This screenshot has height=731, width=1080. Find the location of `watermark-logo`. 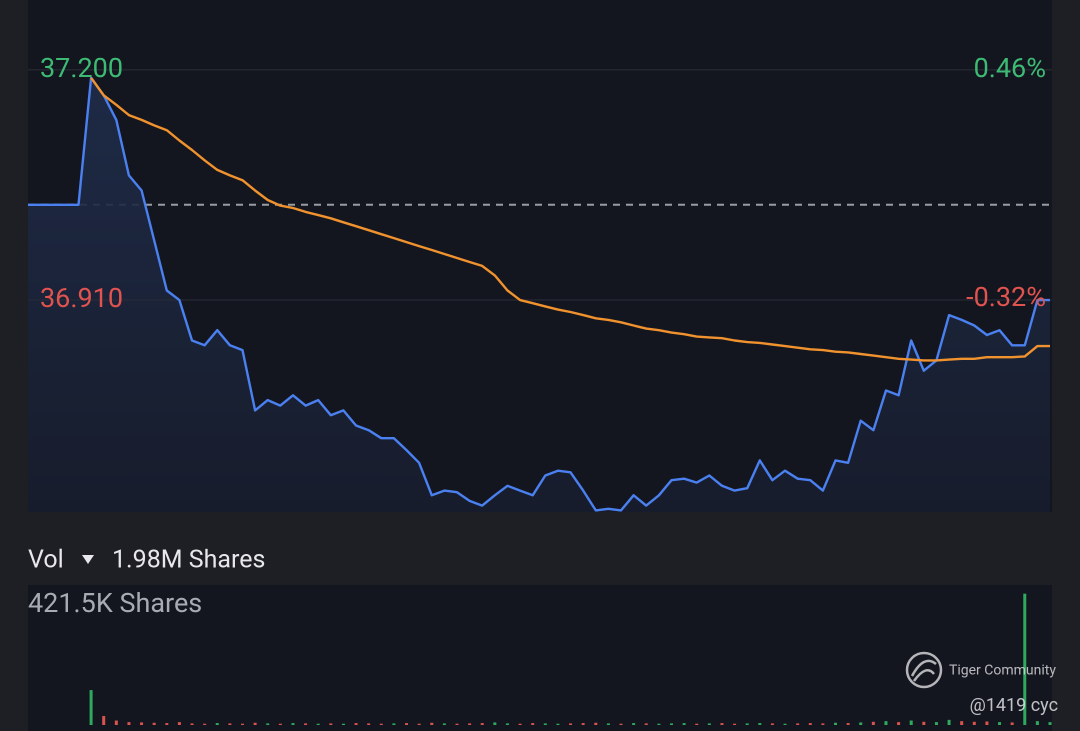

watermark-logo is located at coordinates (924, 670).